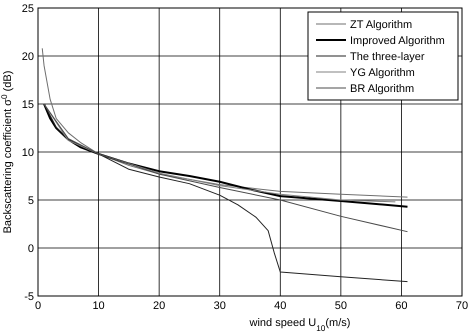 The image size is (474, 332). Describe the element at coordinates (31, 201) in the screenshot. I see `y-tick-label: 5` at that location.